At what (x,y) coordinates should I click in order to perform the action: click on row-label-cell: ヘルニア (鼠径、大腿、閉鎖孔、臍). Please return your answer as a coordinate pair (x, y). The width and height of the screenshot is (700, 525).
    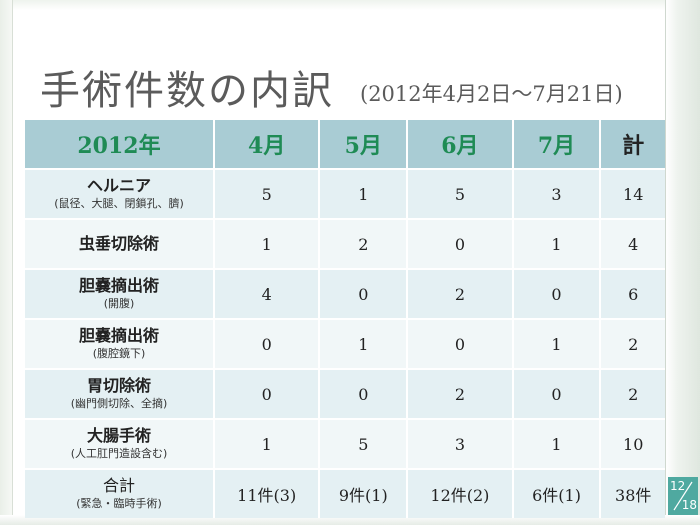
    Looking at the image, I should click on (120, 193).